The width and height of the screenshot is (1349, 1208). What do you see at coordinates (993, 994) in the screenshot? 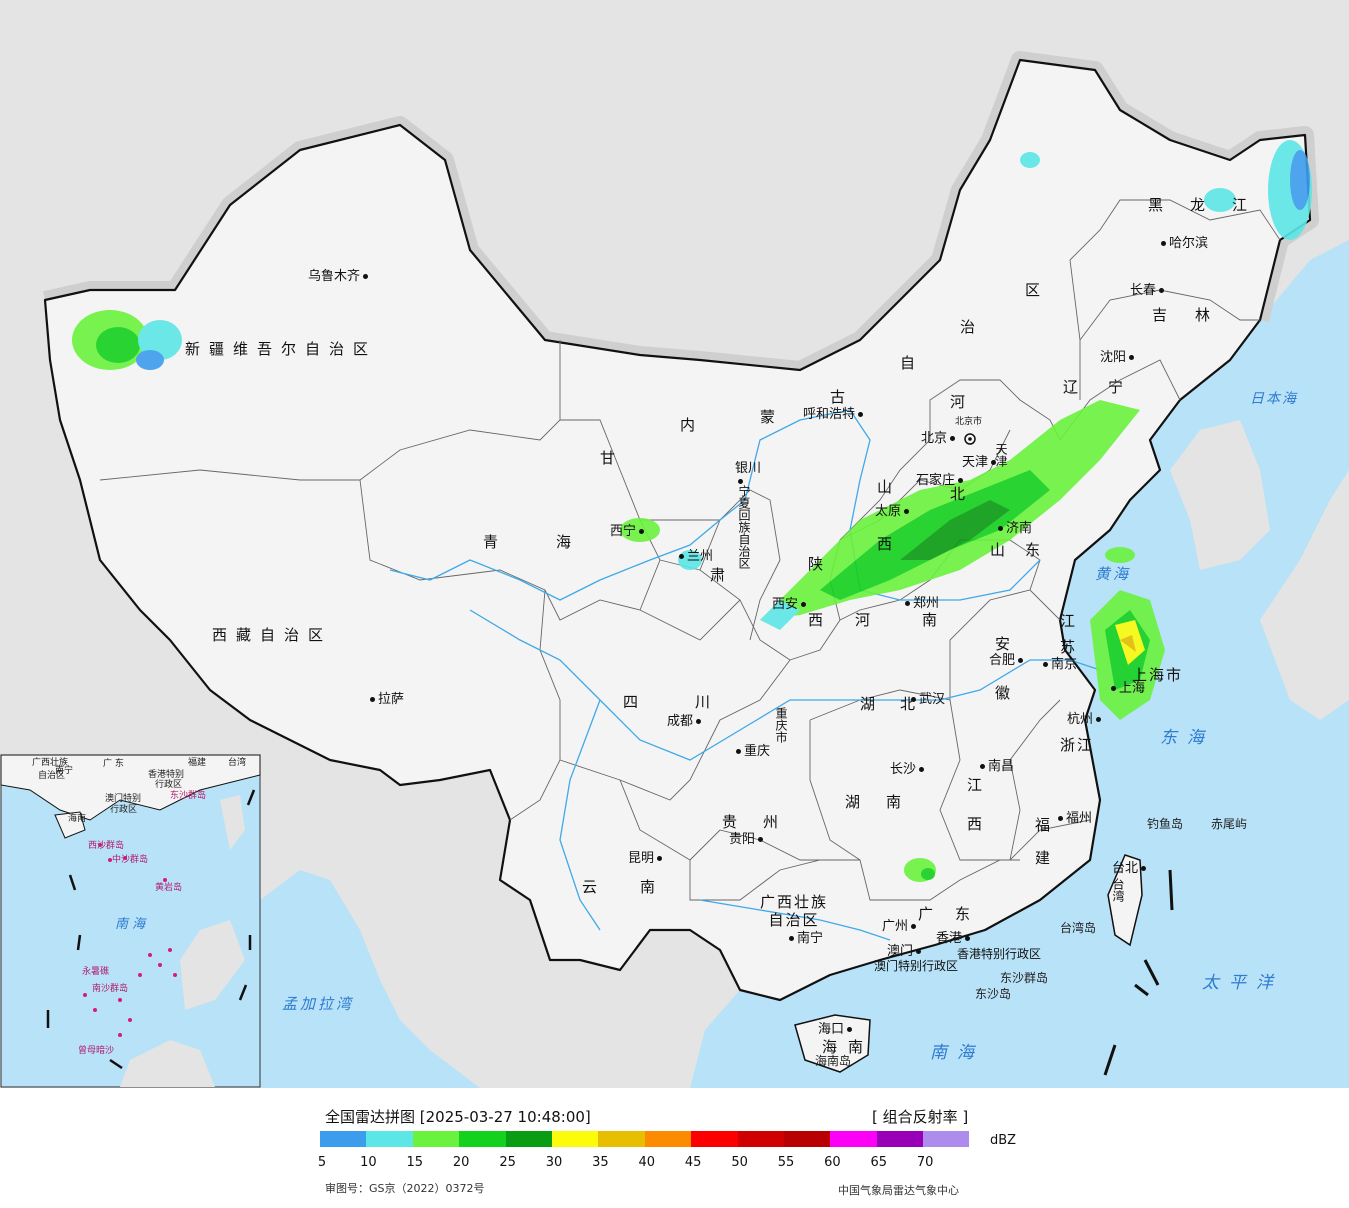
I see `island-label-dongsha-island: 东沙岛` at bounding box center [993, 994].